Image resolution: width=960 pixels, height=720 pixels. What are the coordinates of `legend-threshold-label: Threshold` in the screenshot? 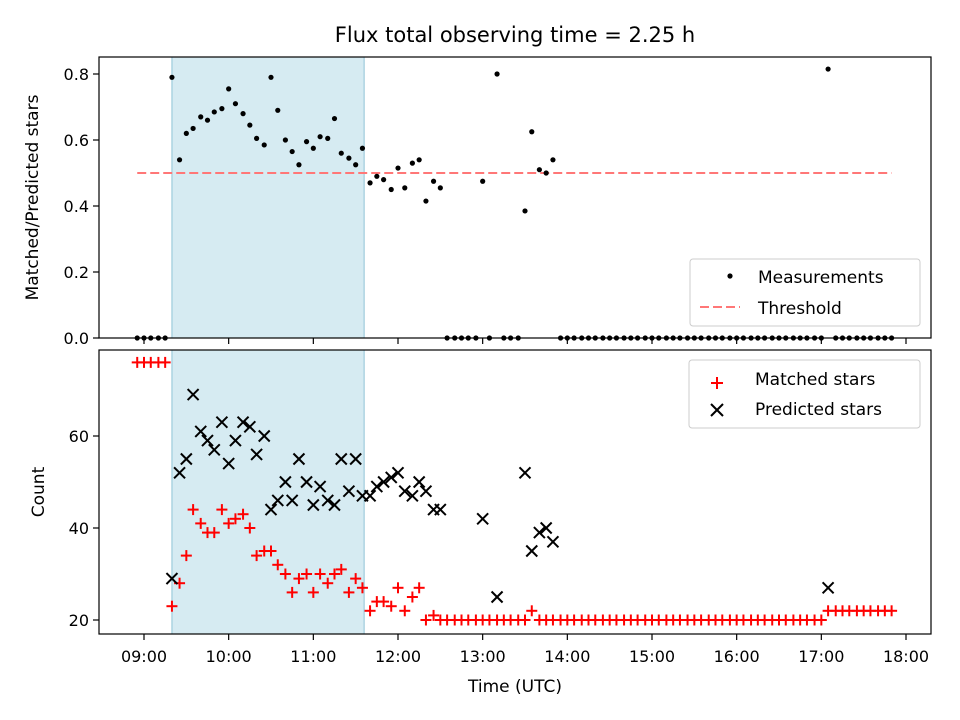 It's located at (799, 309).